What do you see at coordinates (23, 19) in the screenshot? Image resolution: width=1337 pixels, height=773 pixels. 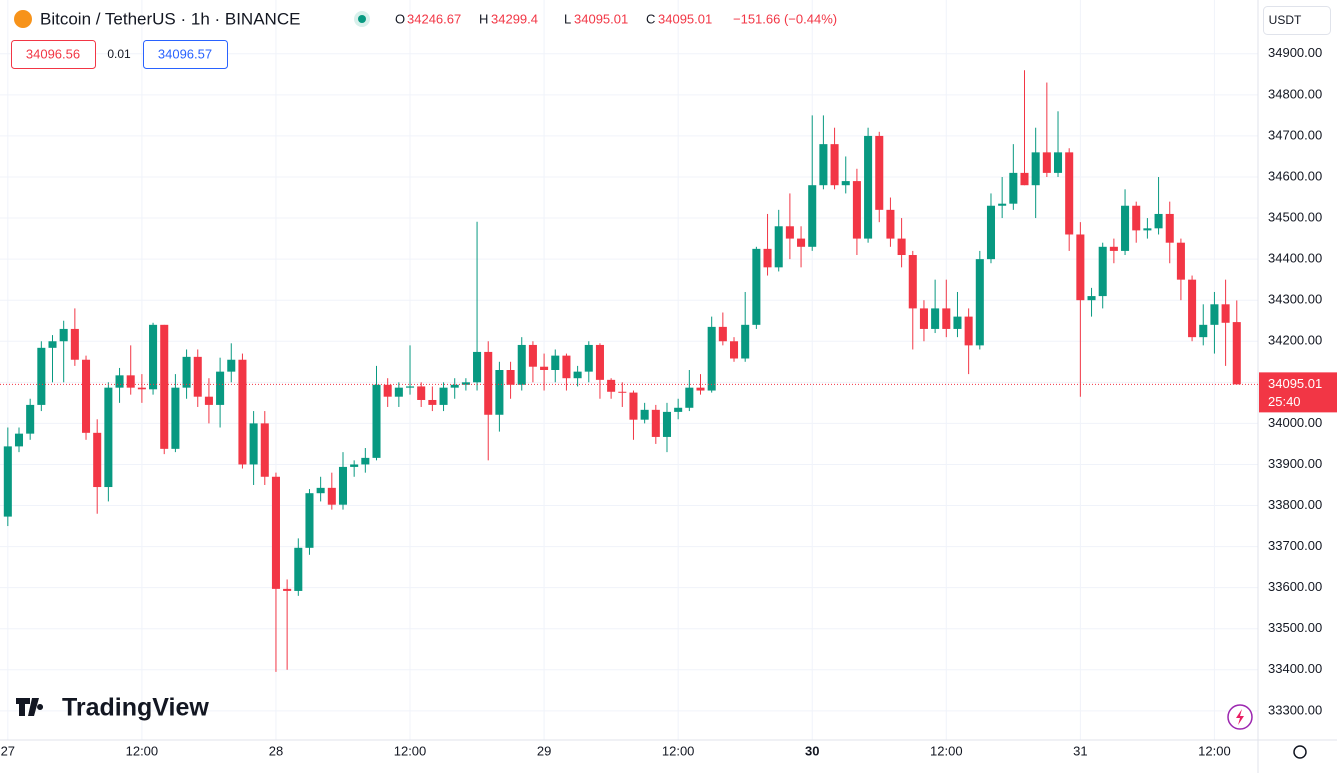 I see `coin-icon` at bounding box center [23, 19].